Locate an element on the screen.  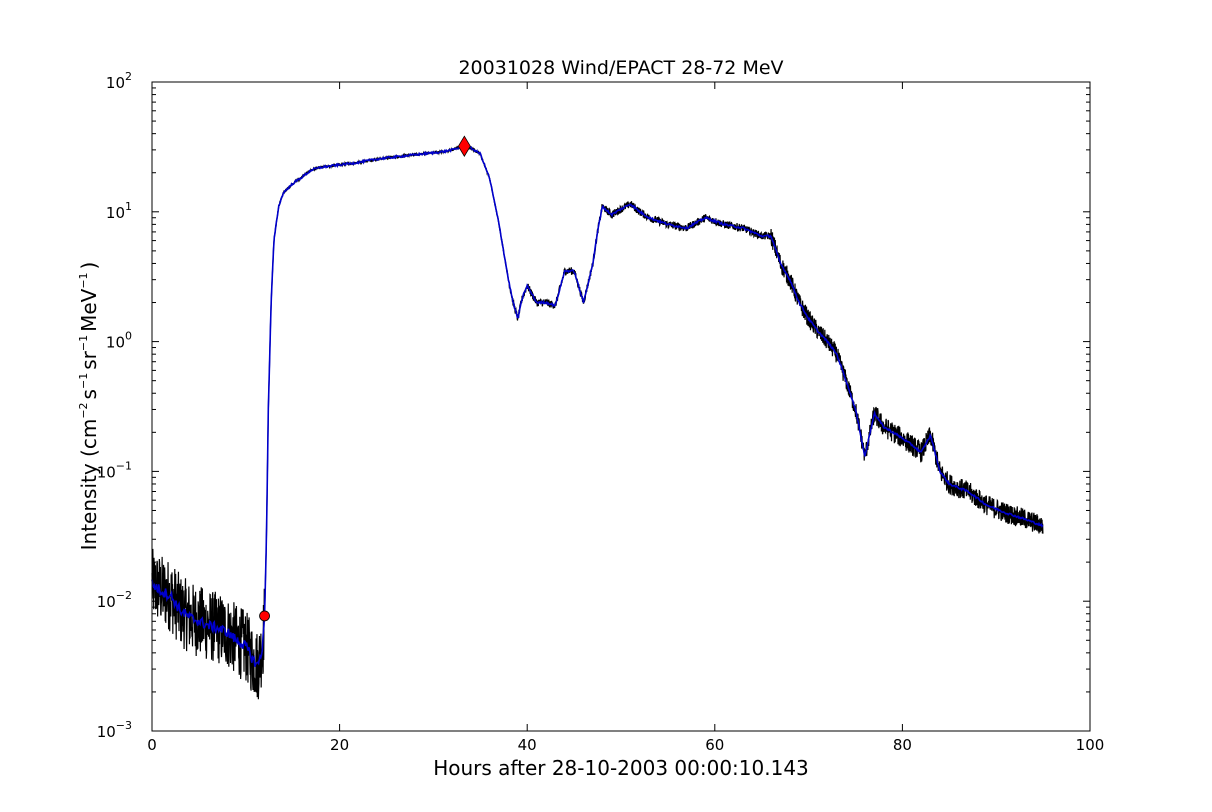
y-axis-label: Intensity (cm−2s−1sr−1MeV−1) is located at coordinates (89, 406).